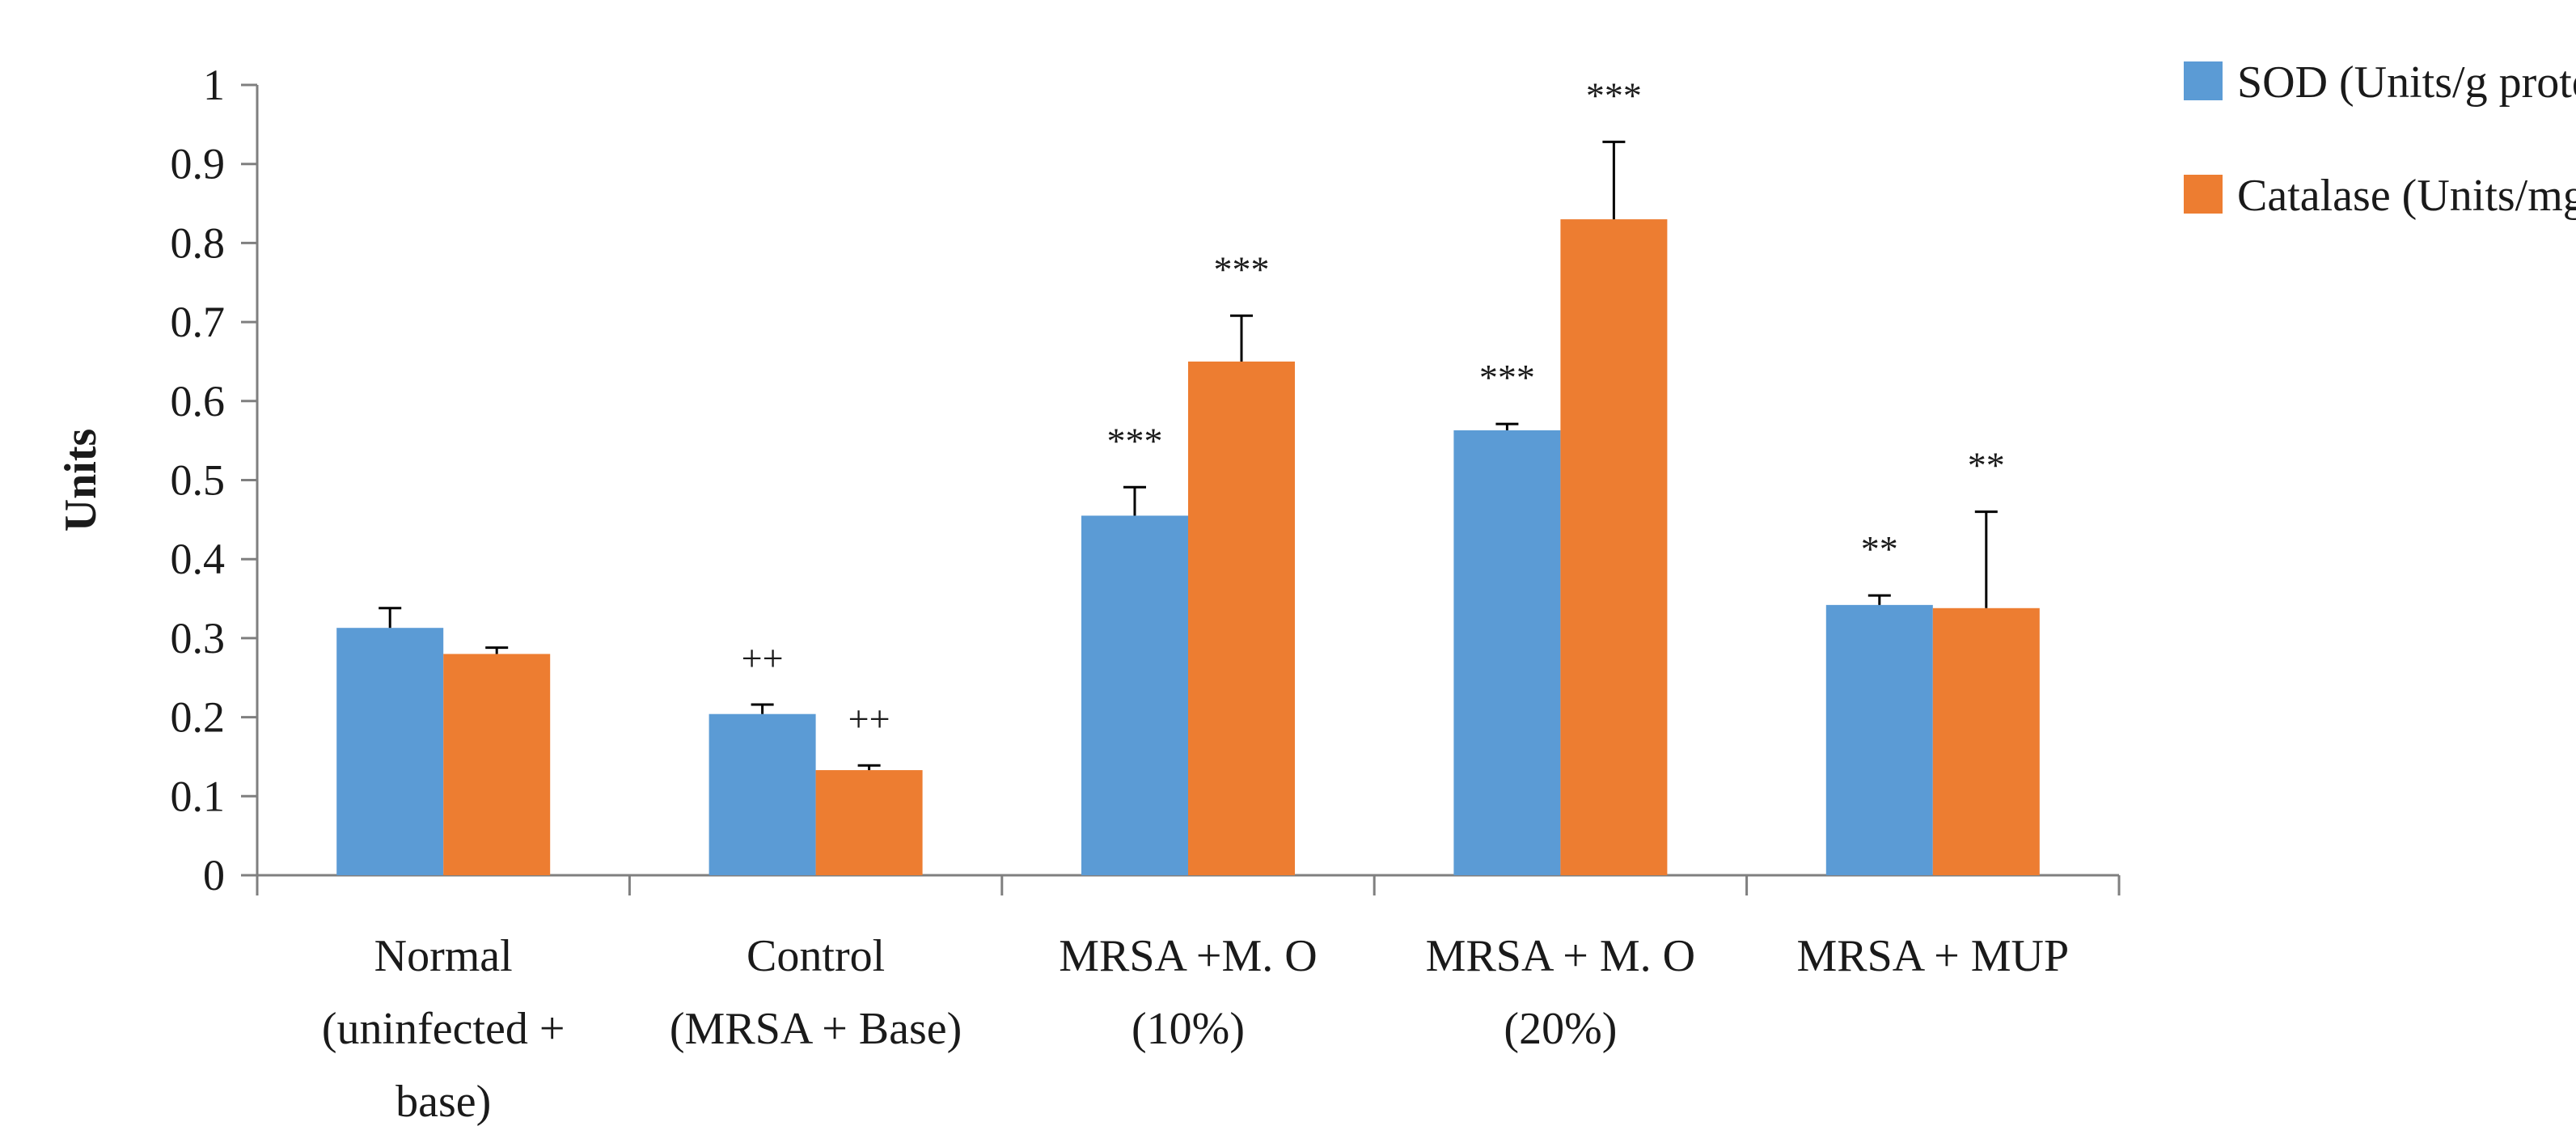 The width and height of the screenshot is (2576, 1143). Describe the element at coordinates (1933, 956) in the screenshot. I see `x-tick-label: MRSA + MUP` at that location.